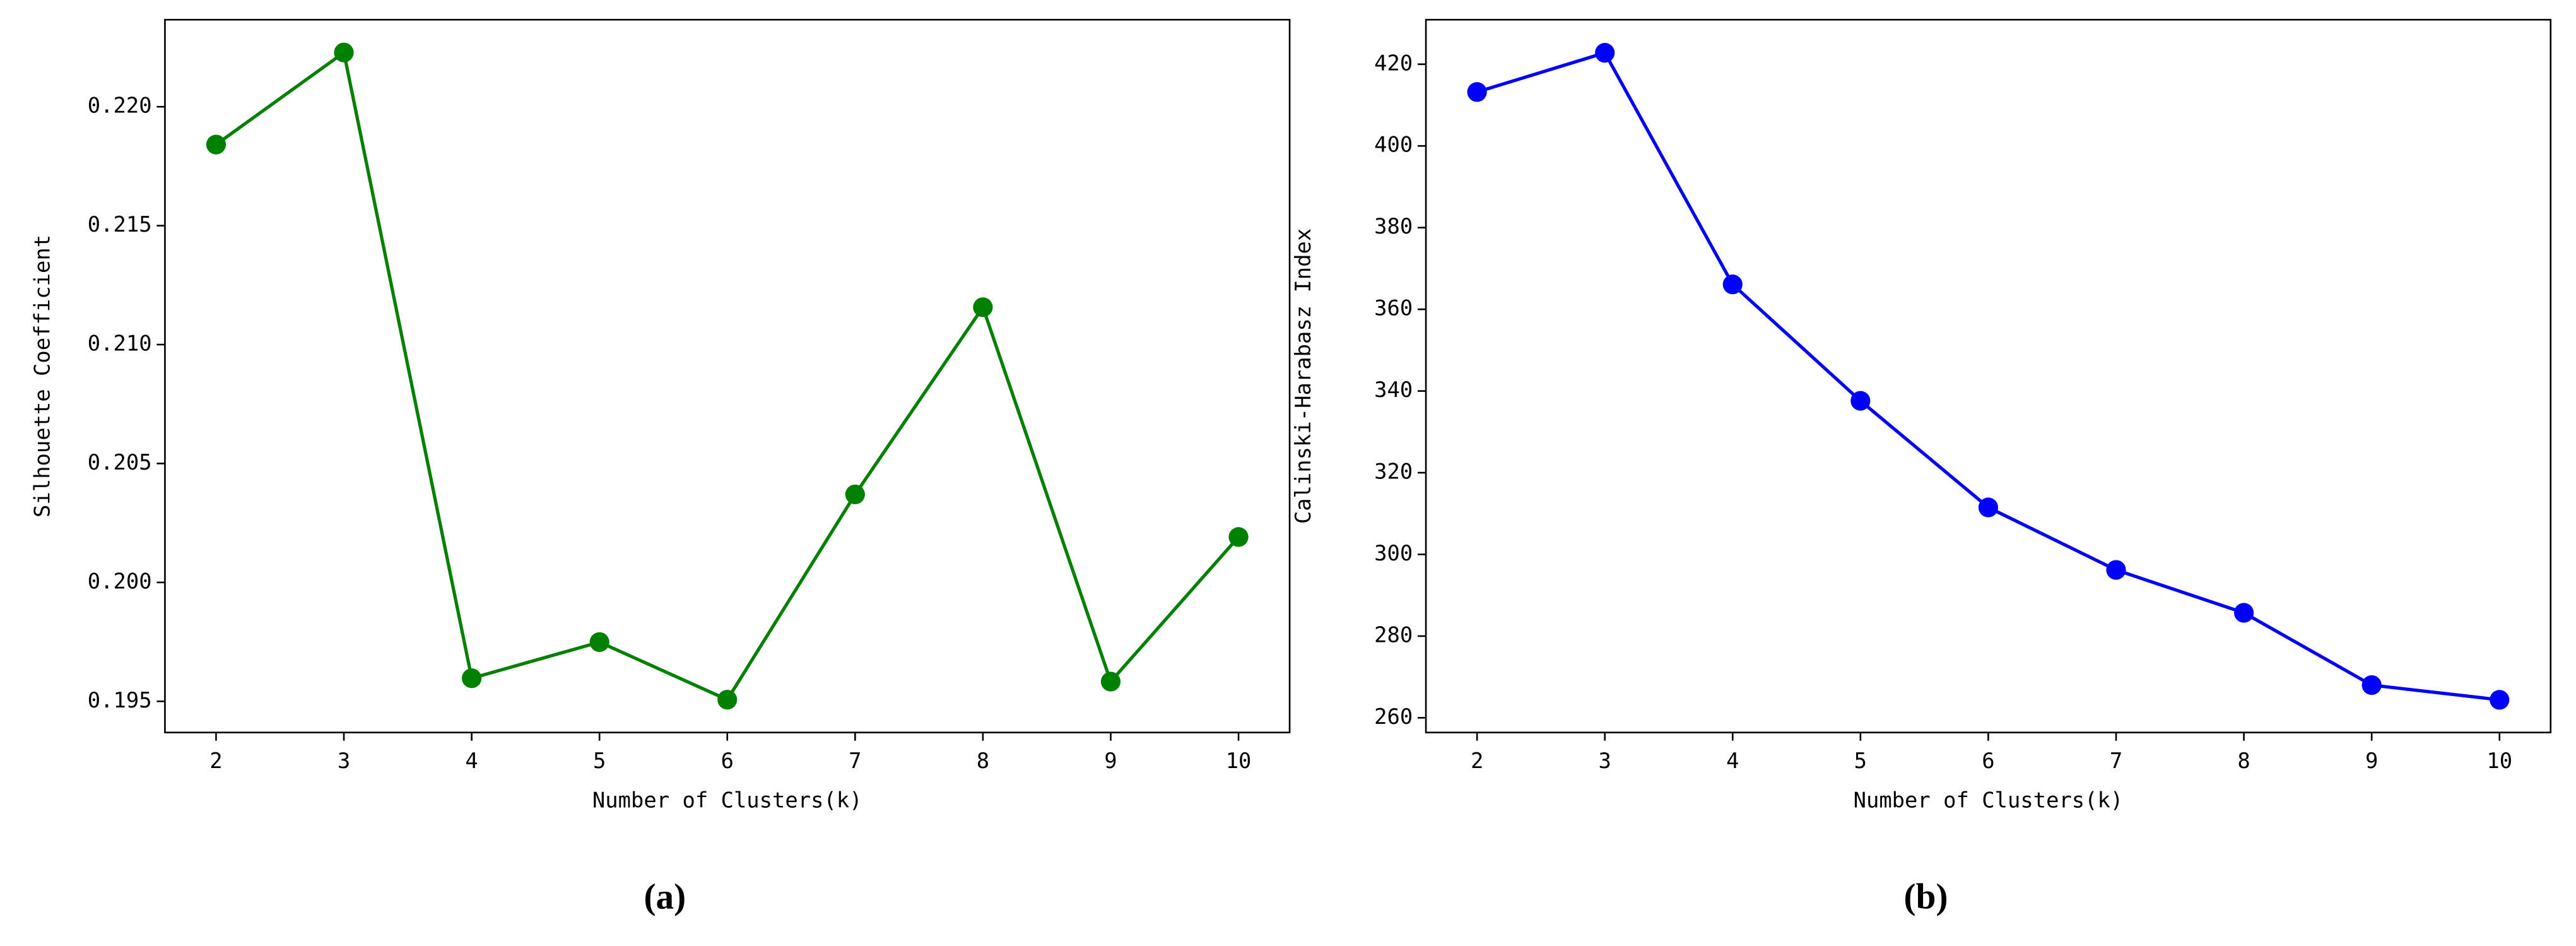 Image resolution: width=2576 pixels, height=946 pixels. What do you see at coordinates (1926, 897) in the screenshot?
I see `caption: (b)` at bounding box center [1926, 897].